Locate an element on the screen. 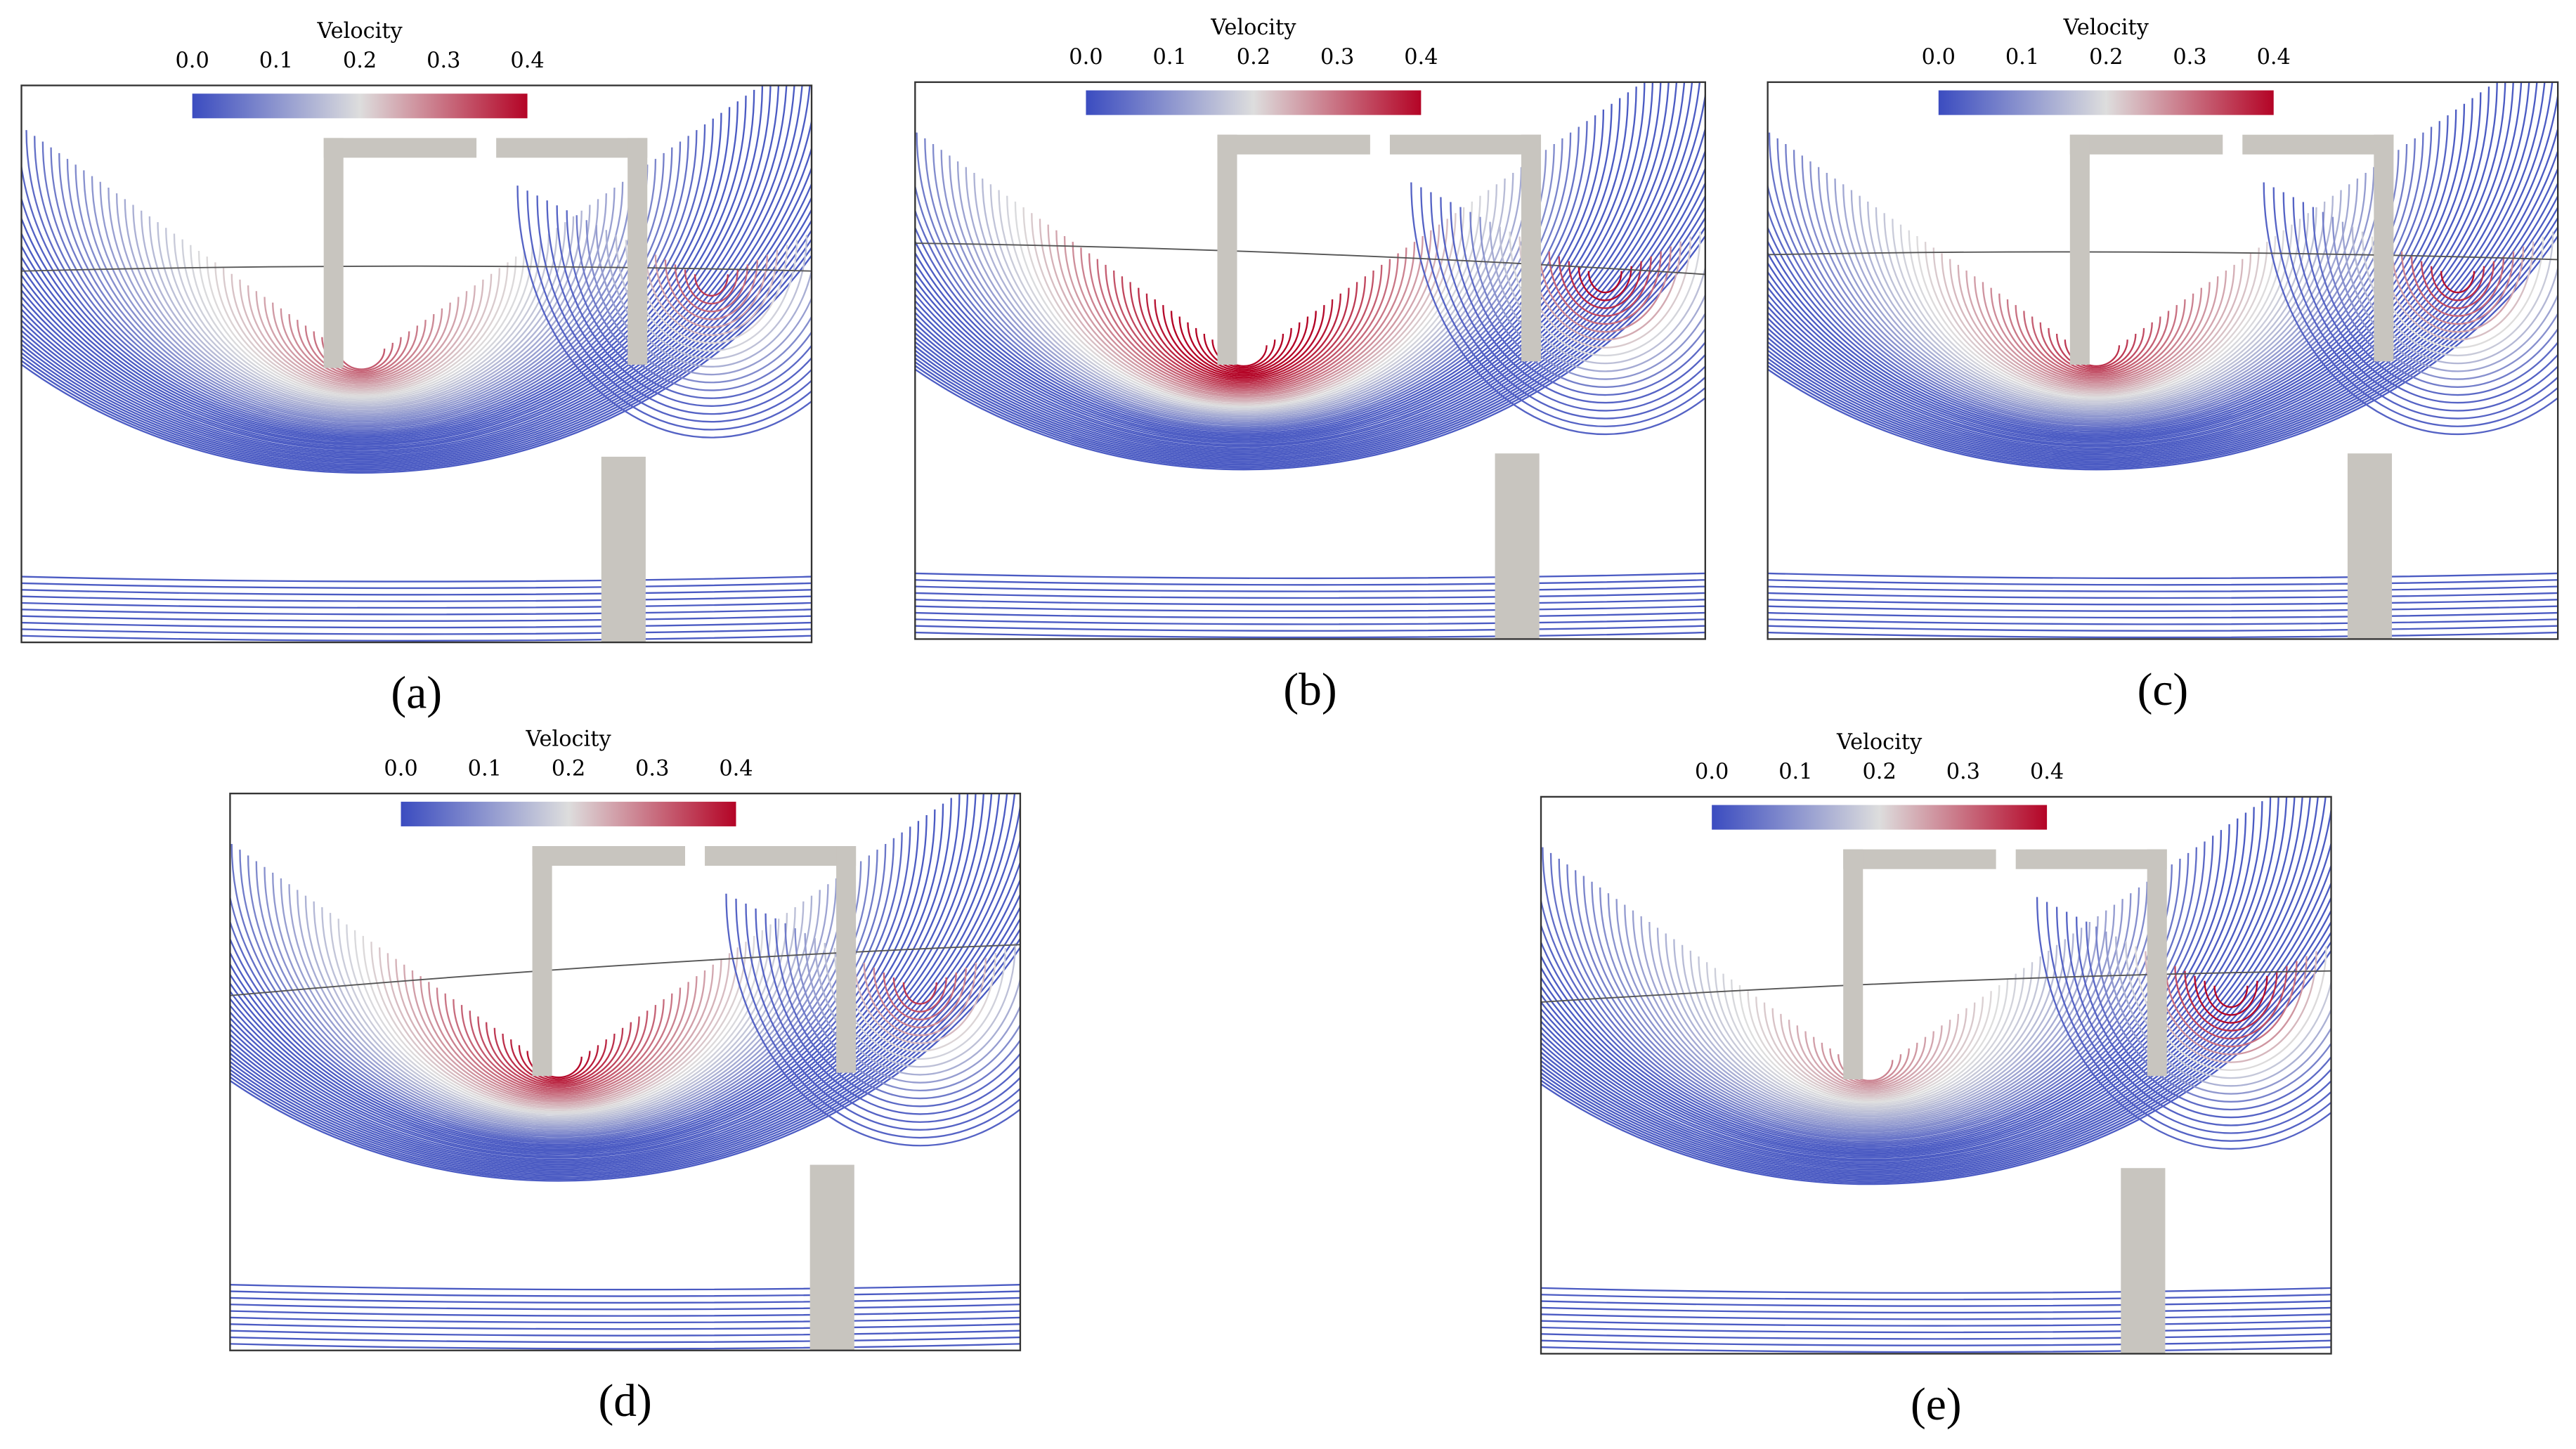 This screenshot has width=2576, height=1449. colorbar-tick-label: 0.1 is located at coordinates (2022, 57).